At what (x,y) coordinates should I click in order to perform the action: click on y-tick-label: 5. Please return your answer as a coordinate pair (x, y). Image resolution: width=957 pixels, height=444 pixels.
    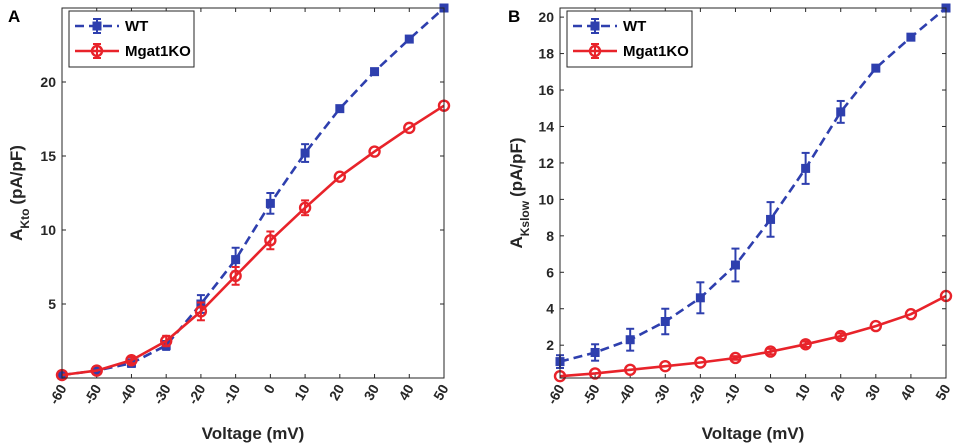
    Looking at the image, I should click on (52, 304).